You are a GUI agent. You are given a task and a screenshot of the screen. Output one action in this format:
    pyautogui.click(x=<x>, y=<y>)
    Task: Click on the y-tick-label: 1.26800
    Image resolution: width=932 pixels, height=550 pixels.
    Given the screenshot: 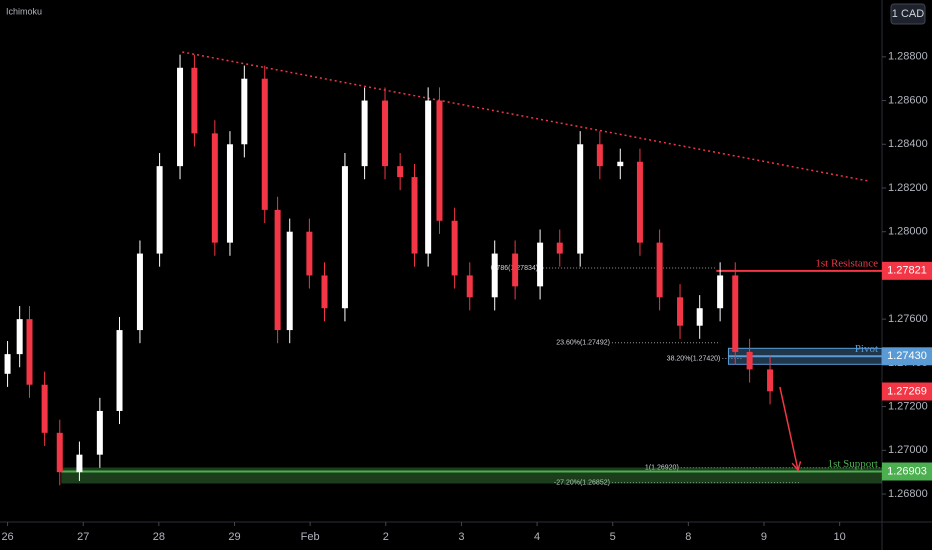 What is the action you would take?
    pyautogui.click(x=908, y=494)
    